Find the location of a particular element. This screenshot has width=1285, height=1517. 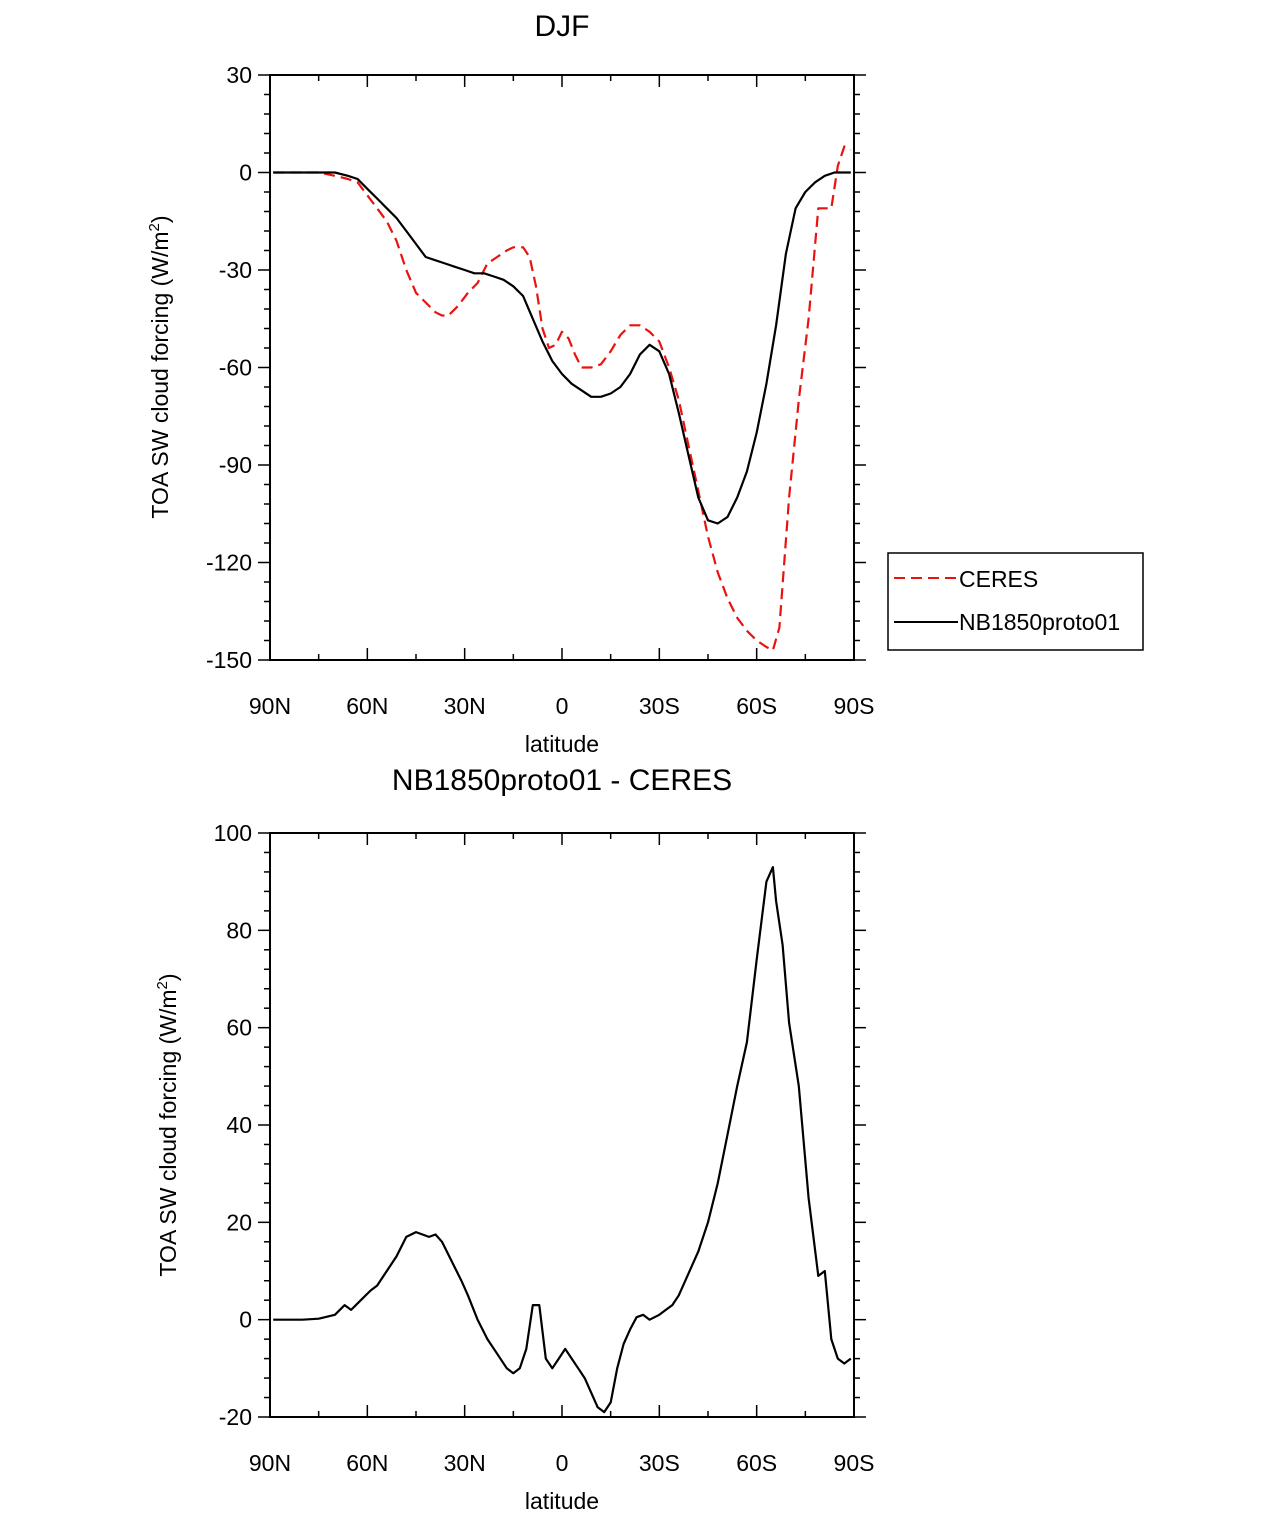

y-tick-label: -30 is located at coordinates (235, 270).